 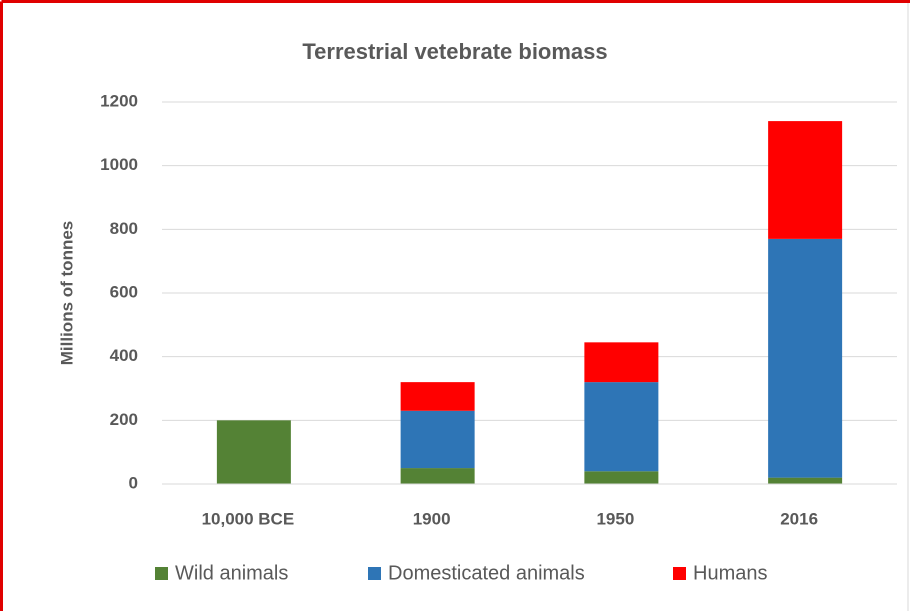 I want to click on x-tick-label: 2016, so click(x=799, y=518).